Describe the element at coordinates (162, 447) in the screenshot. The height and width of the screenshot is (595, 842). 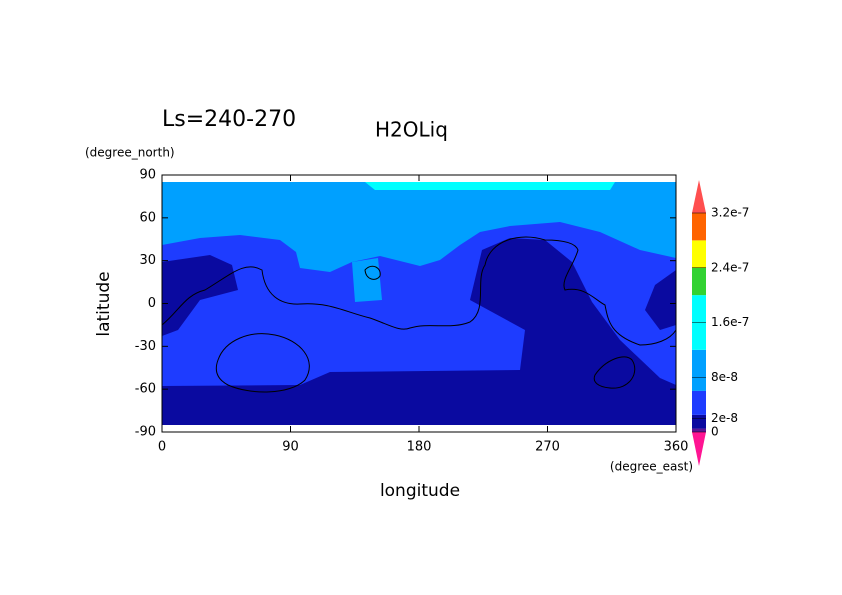
I see `x-tick-label: 0` at that location.